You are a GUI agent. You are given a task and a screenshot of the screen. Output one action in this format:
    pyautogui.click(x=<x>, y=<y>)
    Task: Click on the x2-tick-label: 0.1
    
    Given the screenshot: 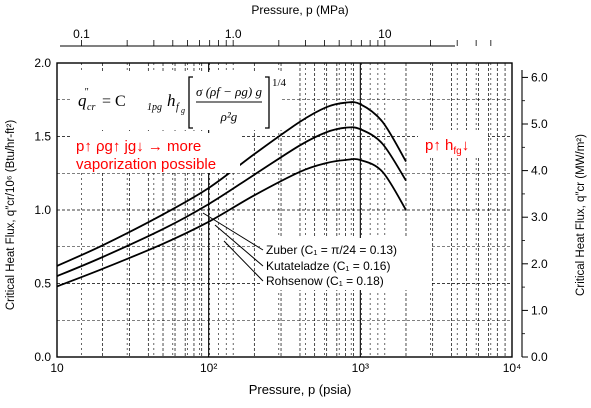 What is the action you would take?
    pyautogui.click(x=81, y=34)
    